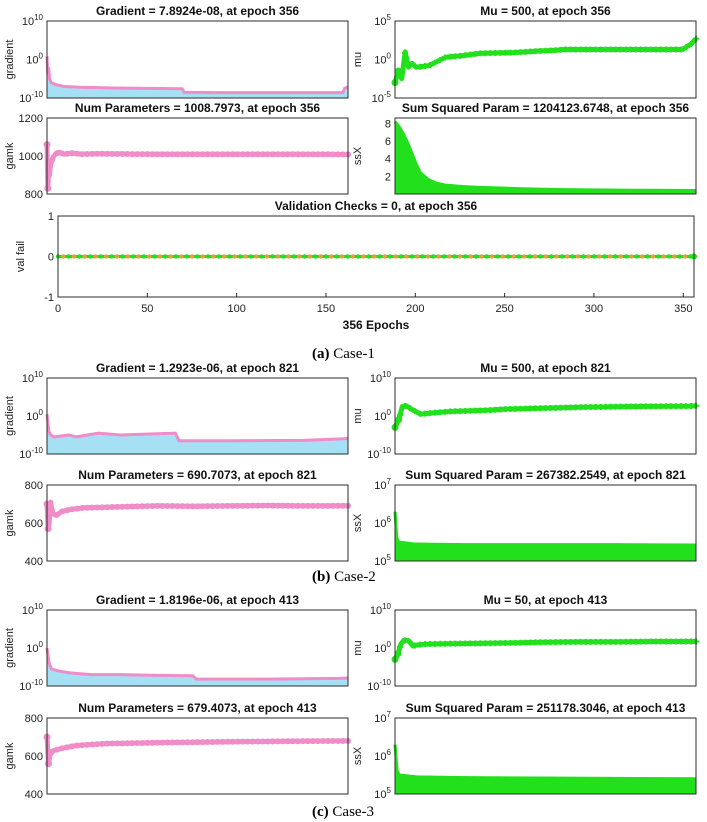 The width and height of the screenshot is (707, 822). Describe the element at coordinates (504, 309) in the screenshot. I see `x-tick-label: 250` at that location.